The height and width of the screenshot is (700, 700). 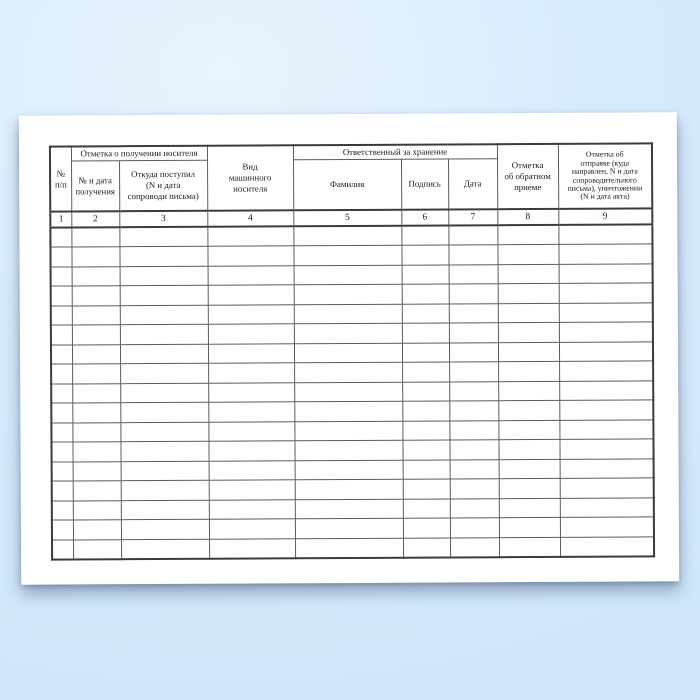 I want to click on col-number: 5, so click(x=347, y=218).